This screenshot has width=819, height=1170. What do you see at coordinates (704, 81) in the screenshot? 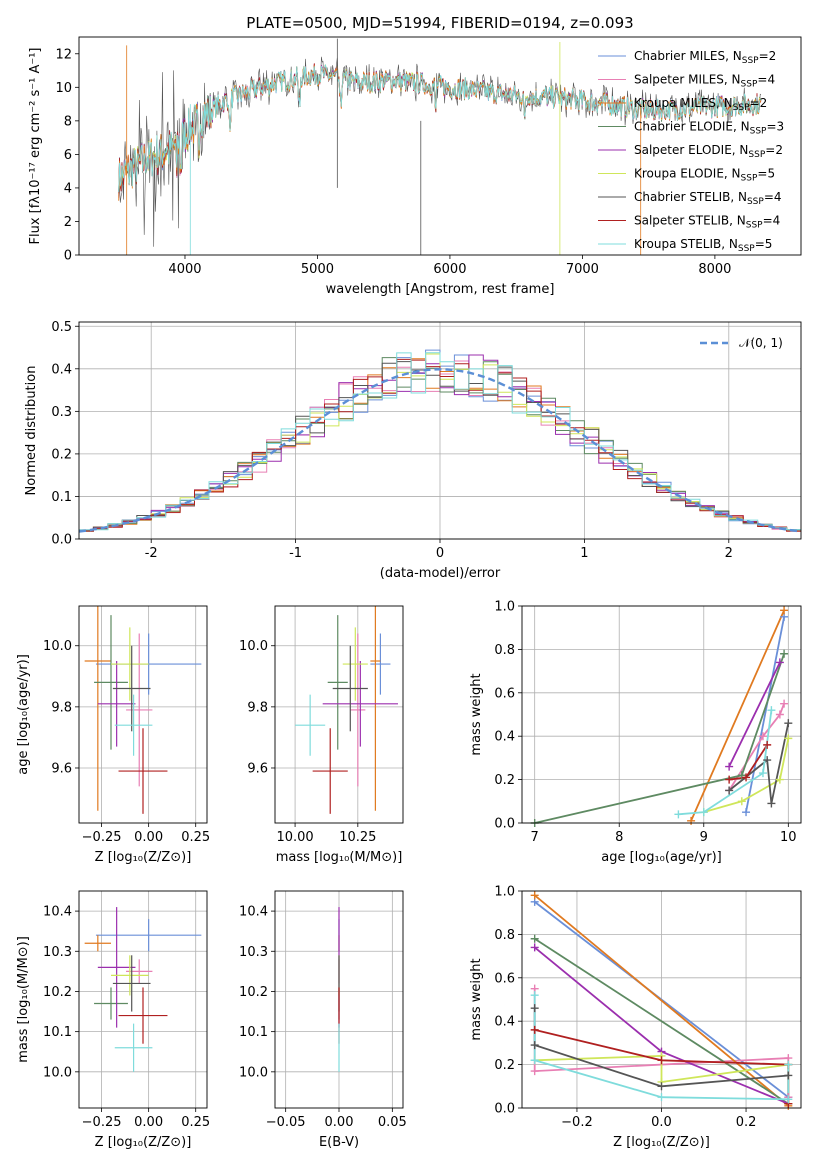
I see `legend-entry: Salpeter MILES, NSSP=4` at bounding box center [704, 81].